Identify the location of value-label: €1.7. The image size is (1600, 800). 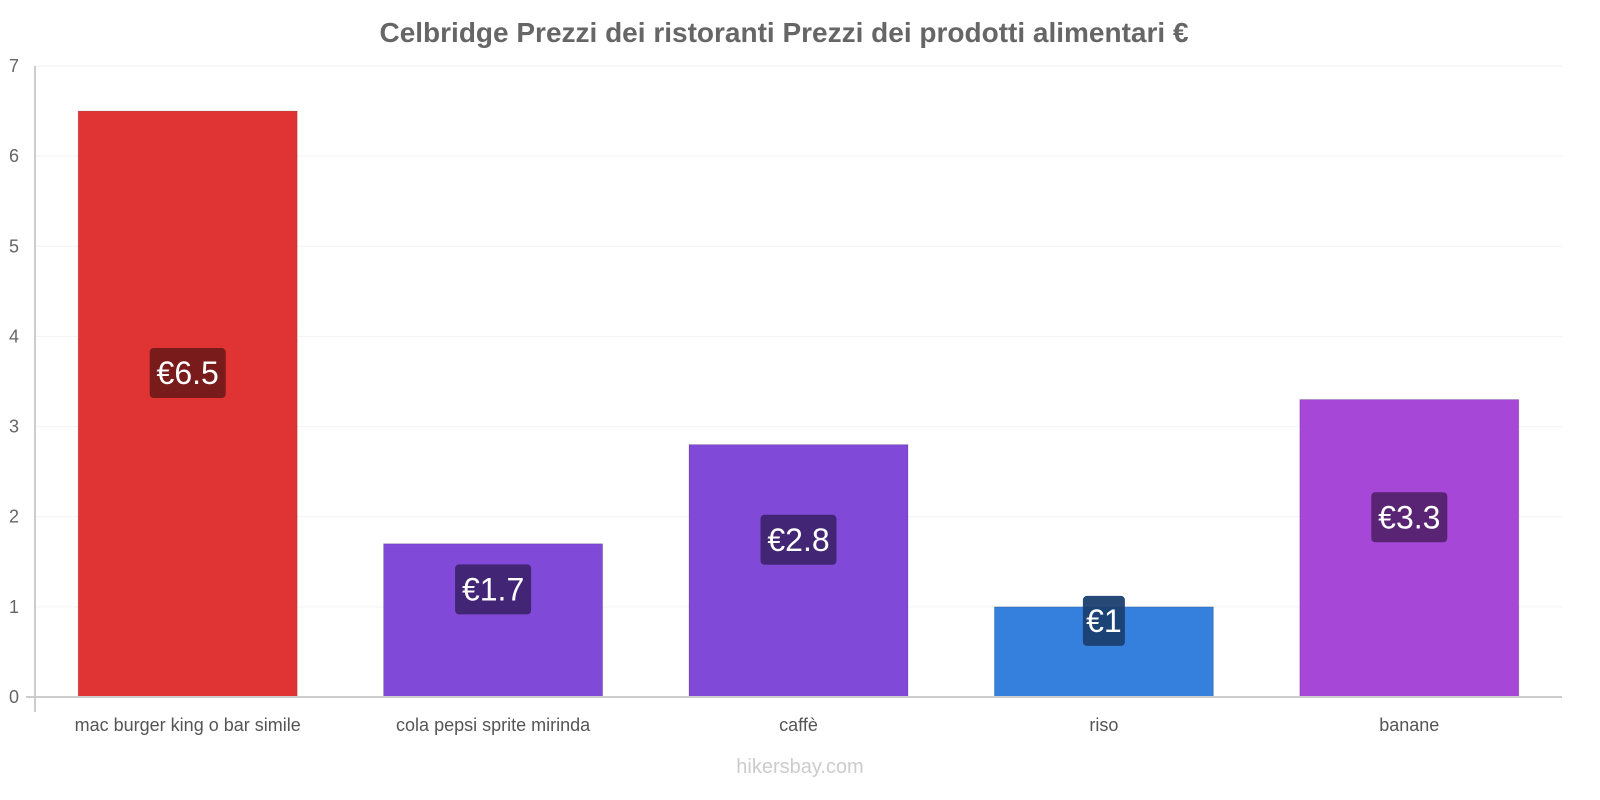
(493, 589).